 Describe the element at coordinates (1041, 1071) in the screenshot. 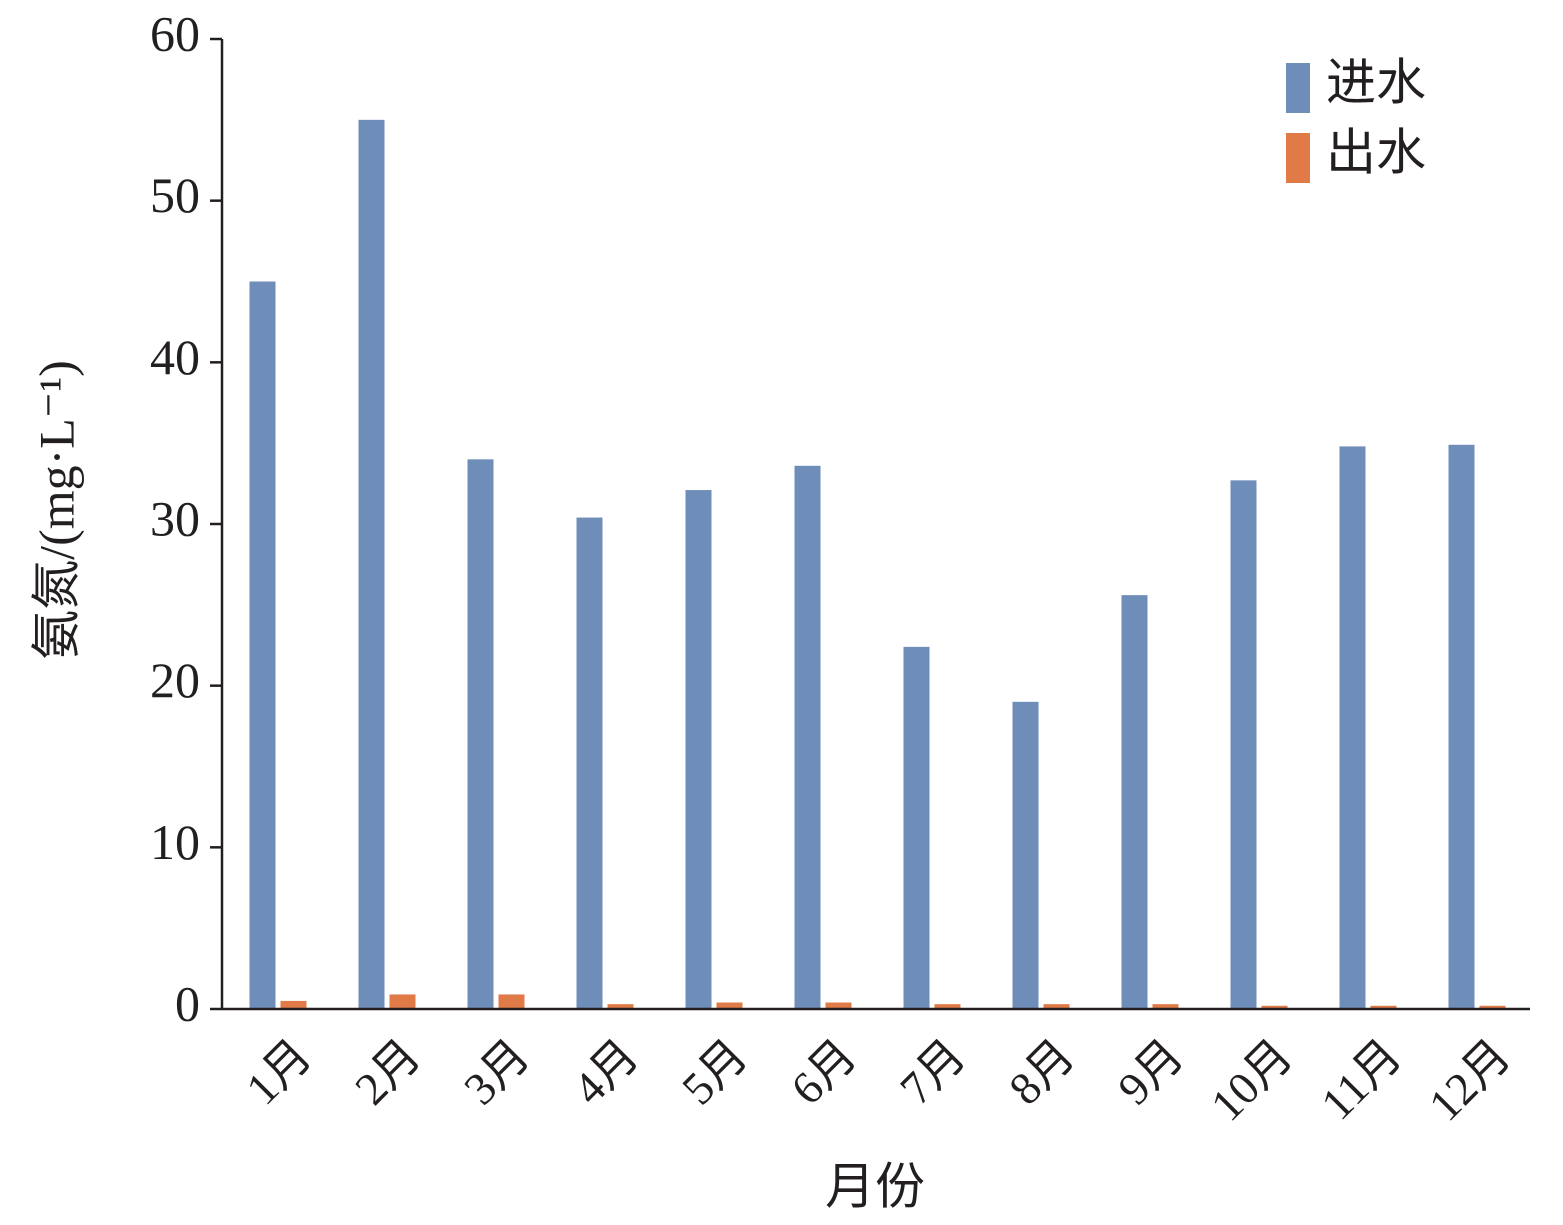

I see `x-tick-label: 8月` at that location.